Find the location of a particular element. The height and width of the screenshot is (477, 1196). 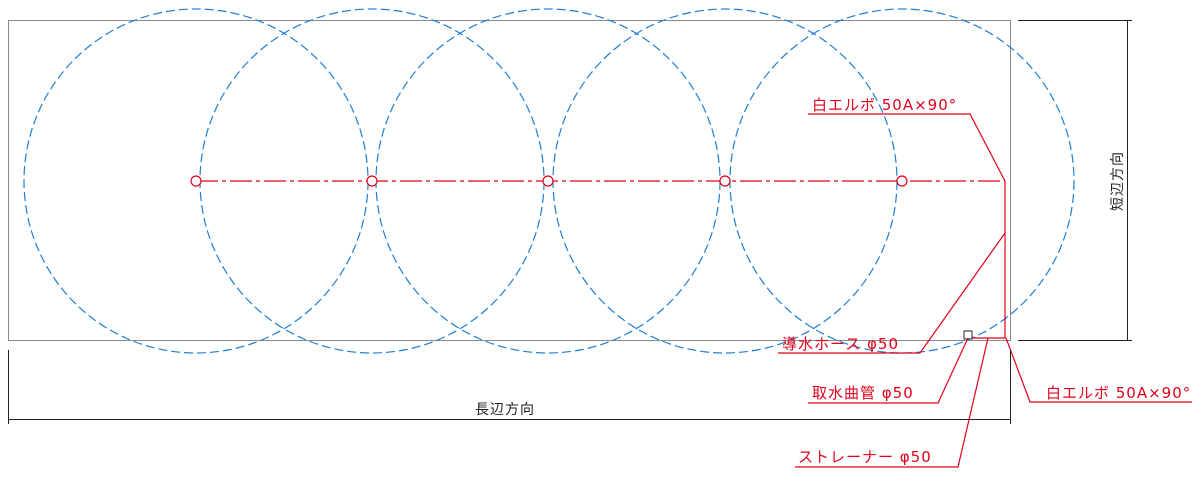

leader-strainer is located at coordinates (892, 402).